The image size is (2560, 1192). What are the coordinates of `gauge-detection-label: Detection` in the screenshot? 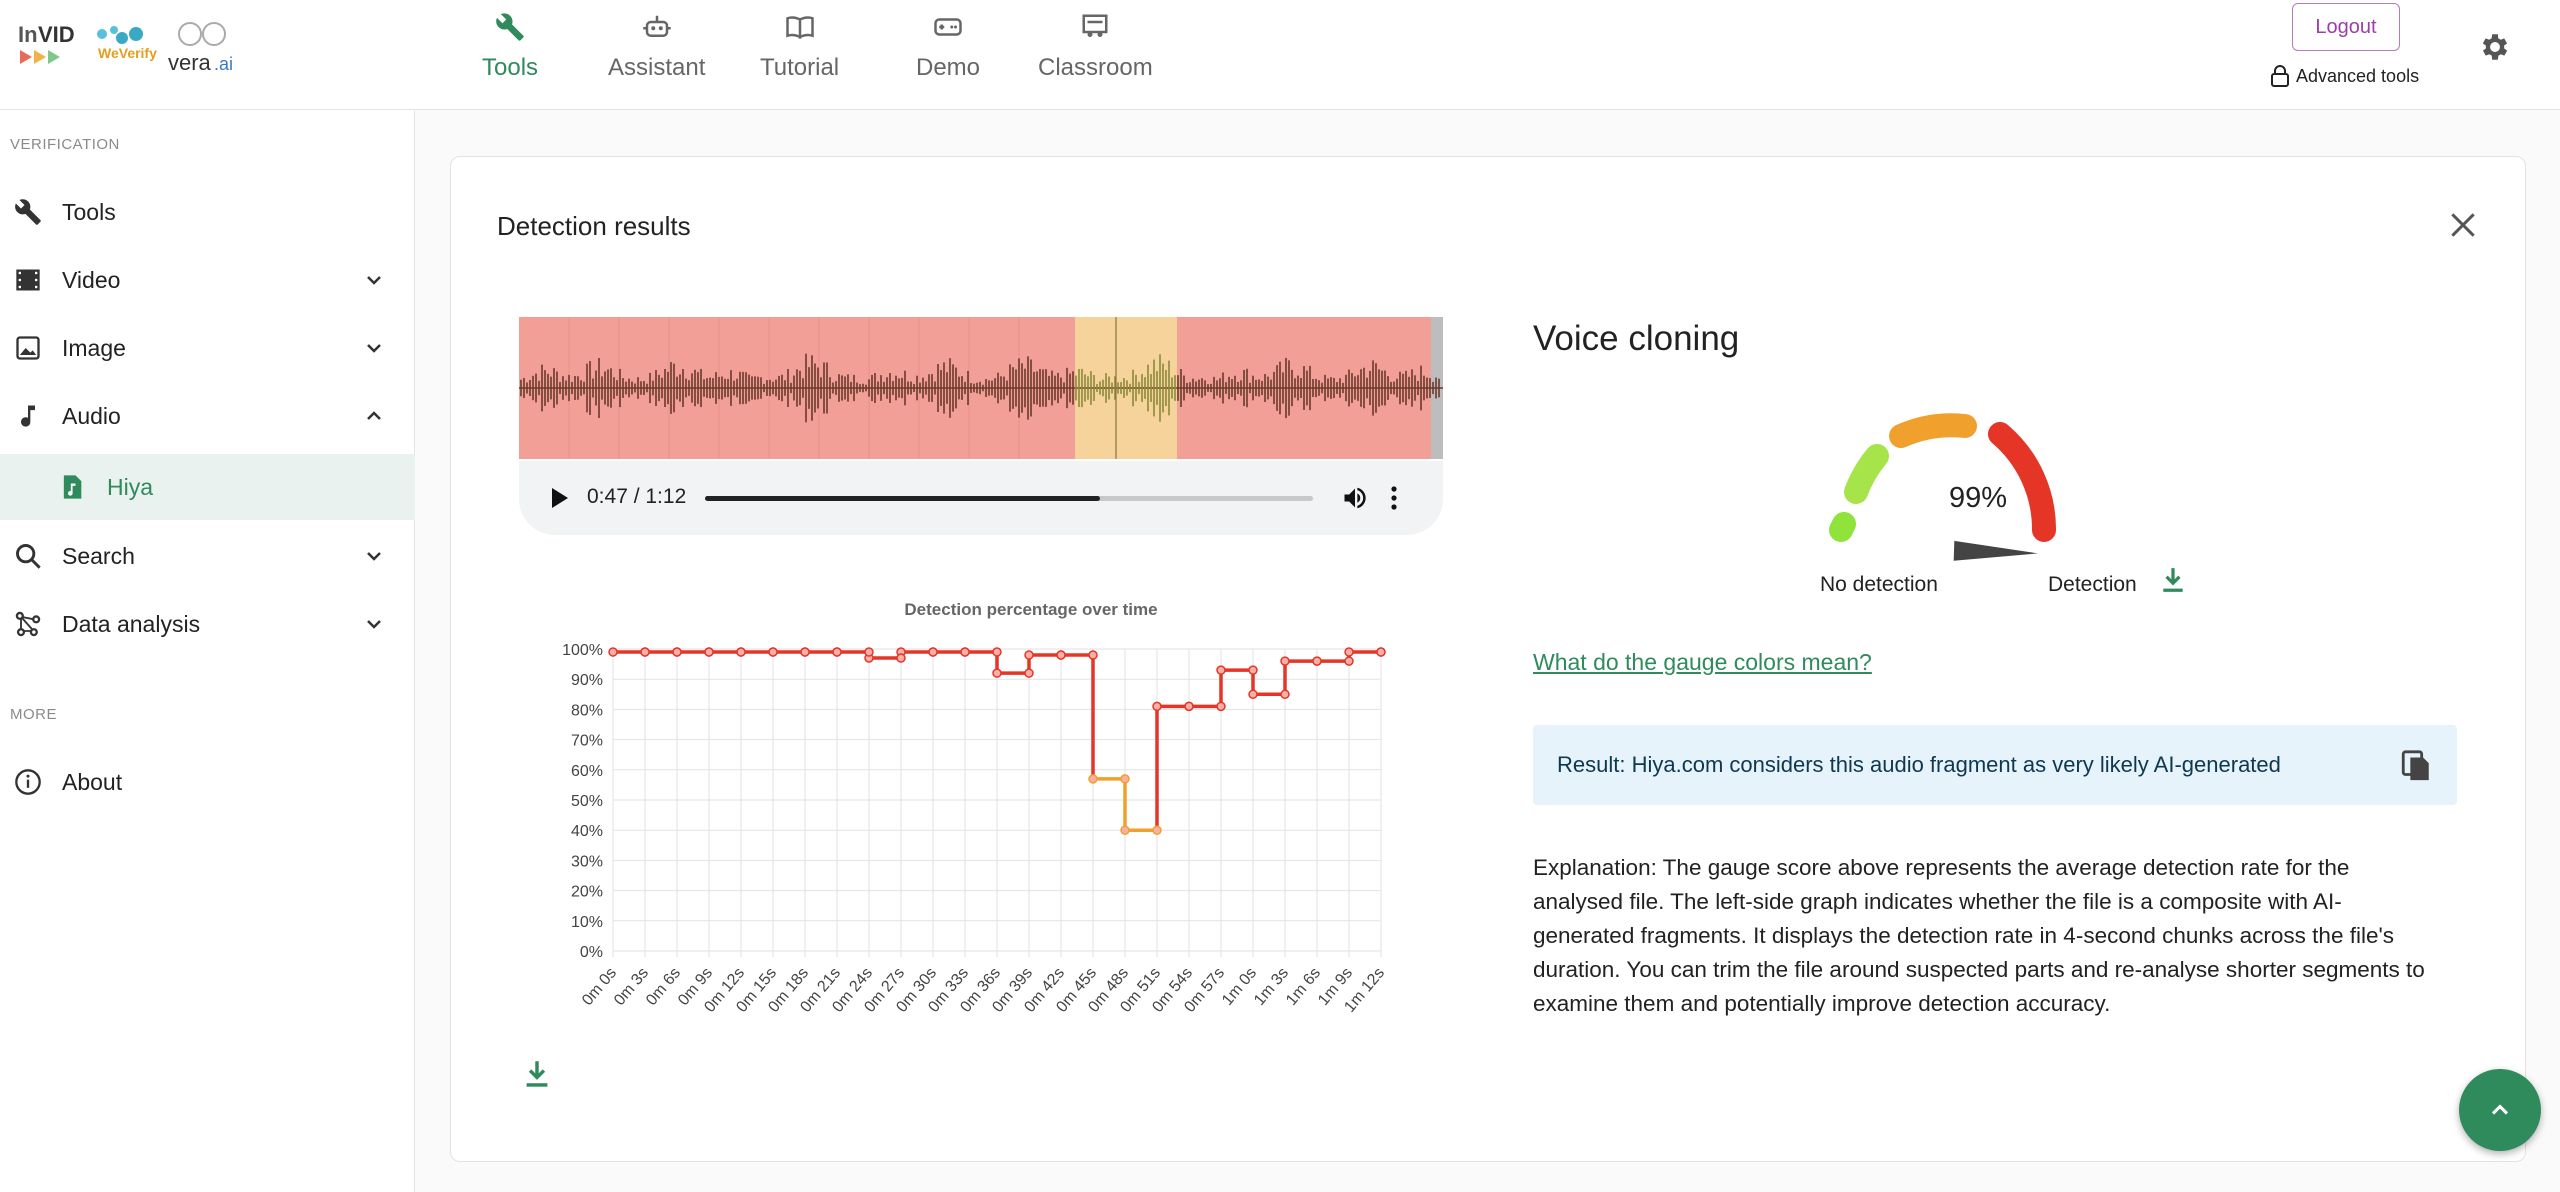 It's located at (2092, 584).